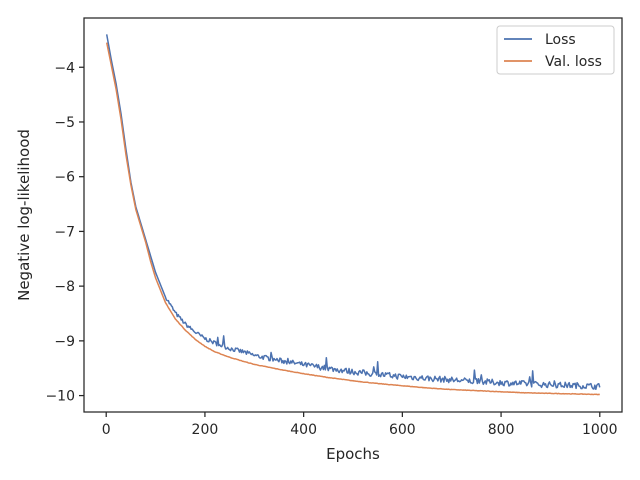 Image resolution: width=640 pixels, height=480 pixels. I want to click on x-tick-label: 0, so click(106, 430).